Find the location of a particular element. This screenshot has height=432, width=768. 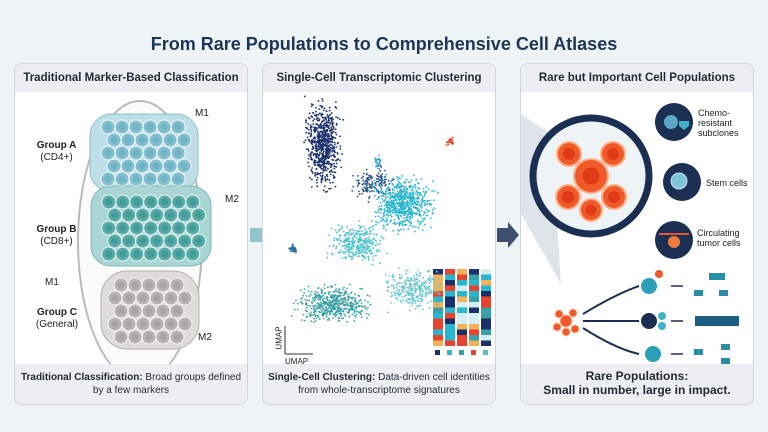

umap-y-label: UMAP is located at coordinates (279, 338).